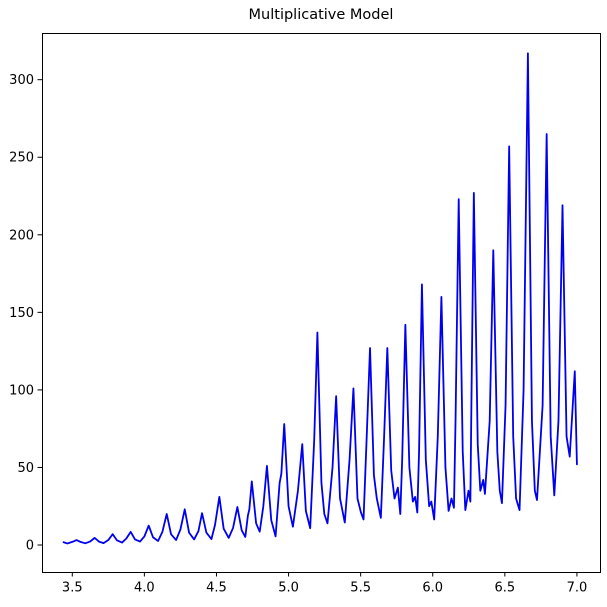  Describe the element at coordinates (432, 588) in the screenshot. I see `x-tick-label: 6.0` at that location.